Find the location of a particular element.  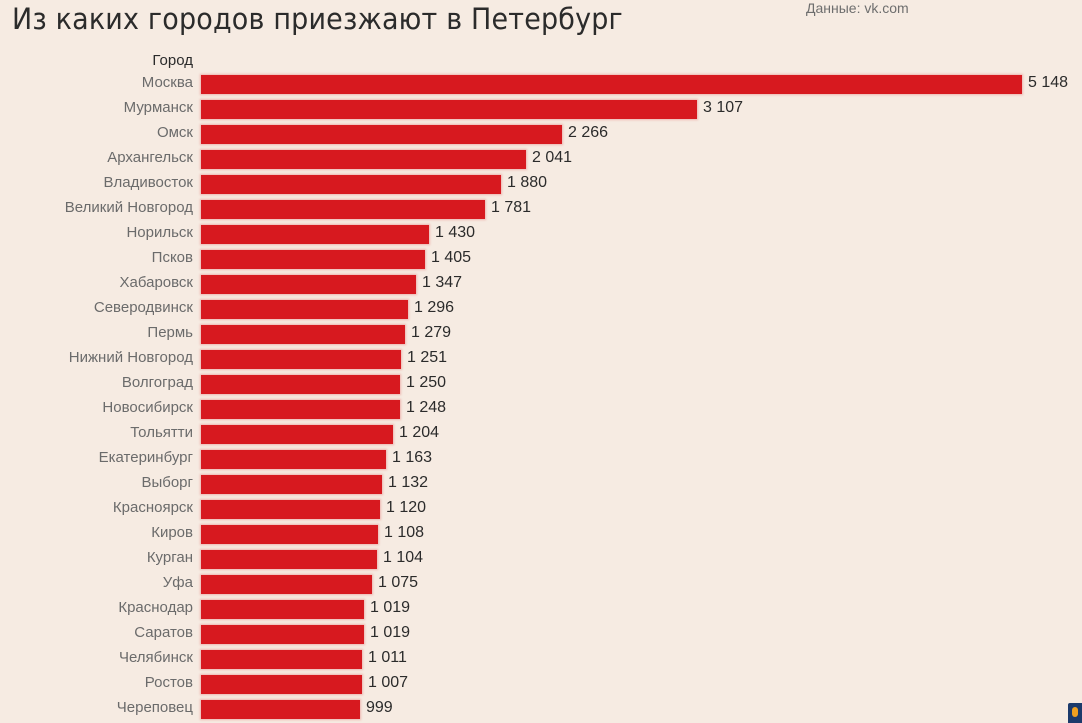

bar-row: Выборг 1 132 is located at coordinates (541, 484).